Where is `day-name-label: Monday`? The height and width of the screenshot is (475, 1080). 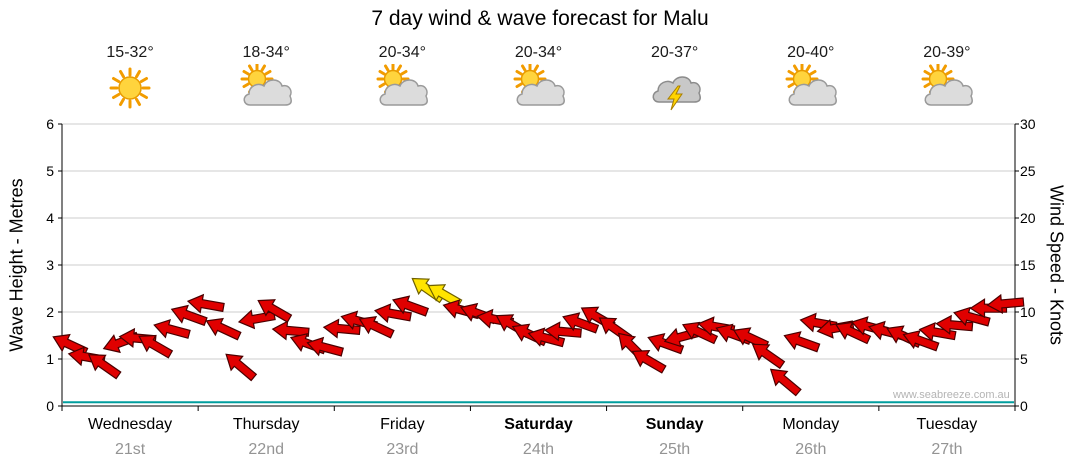
day-name-label: Monday is located at coordinates (811, 424).